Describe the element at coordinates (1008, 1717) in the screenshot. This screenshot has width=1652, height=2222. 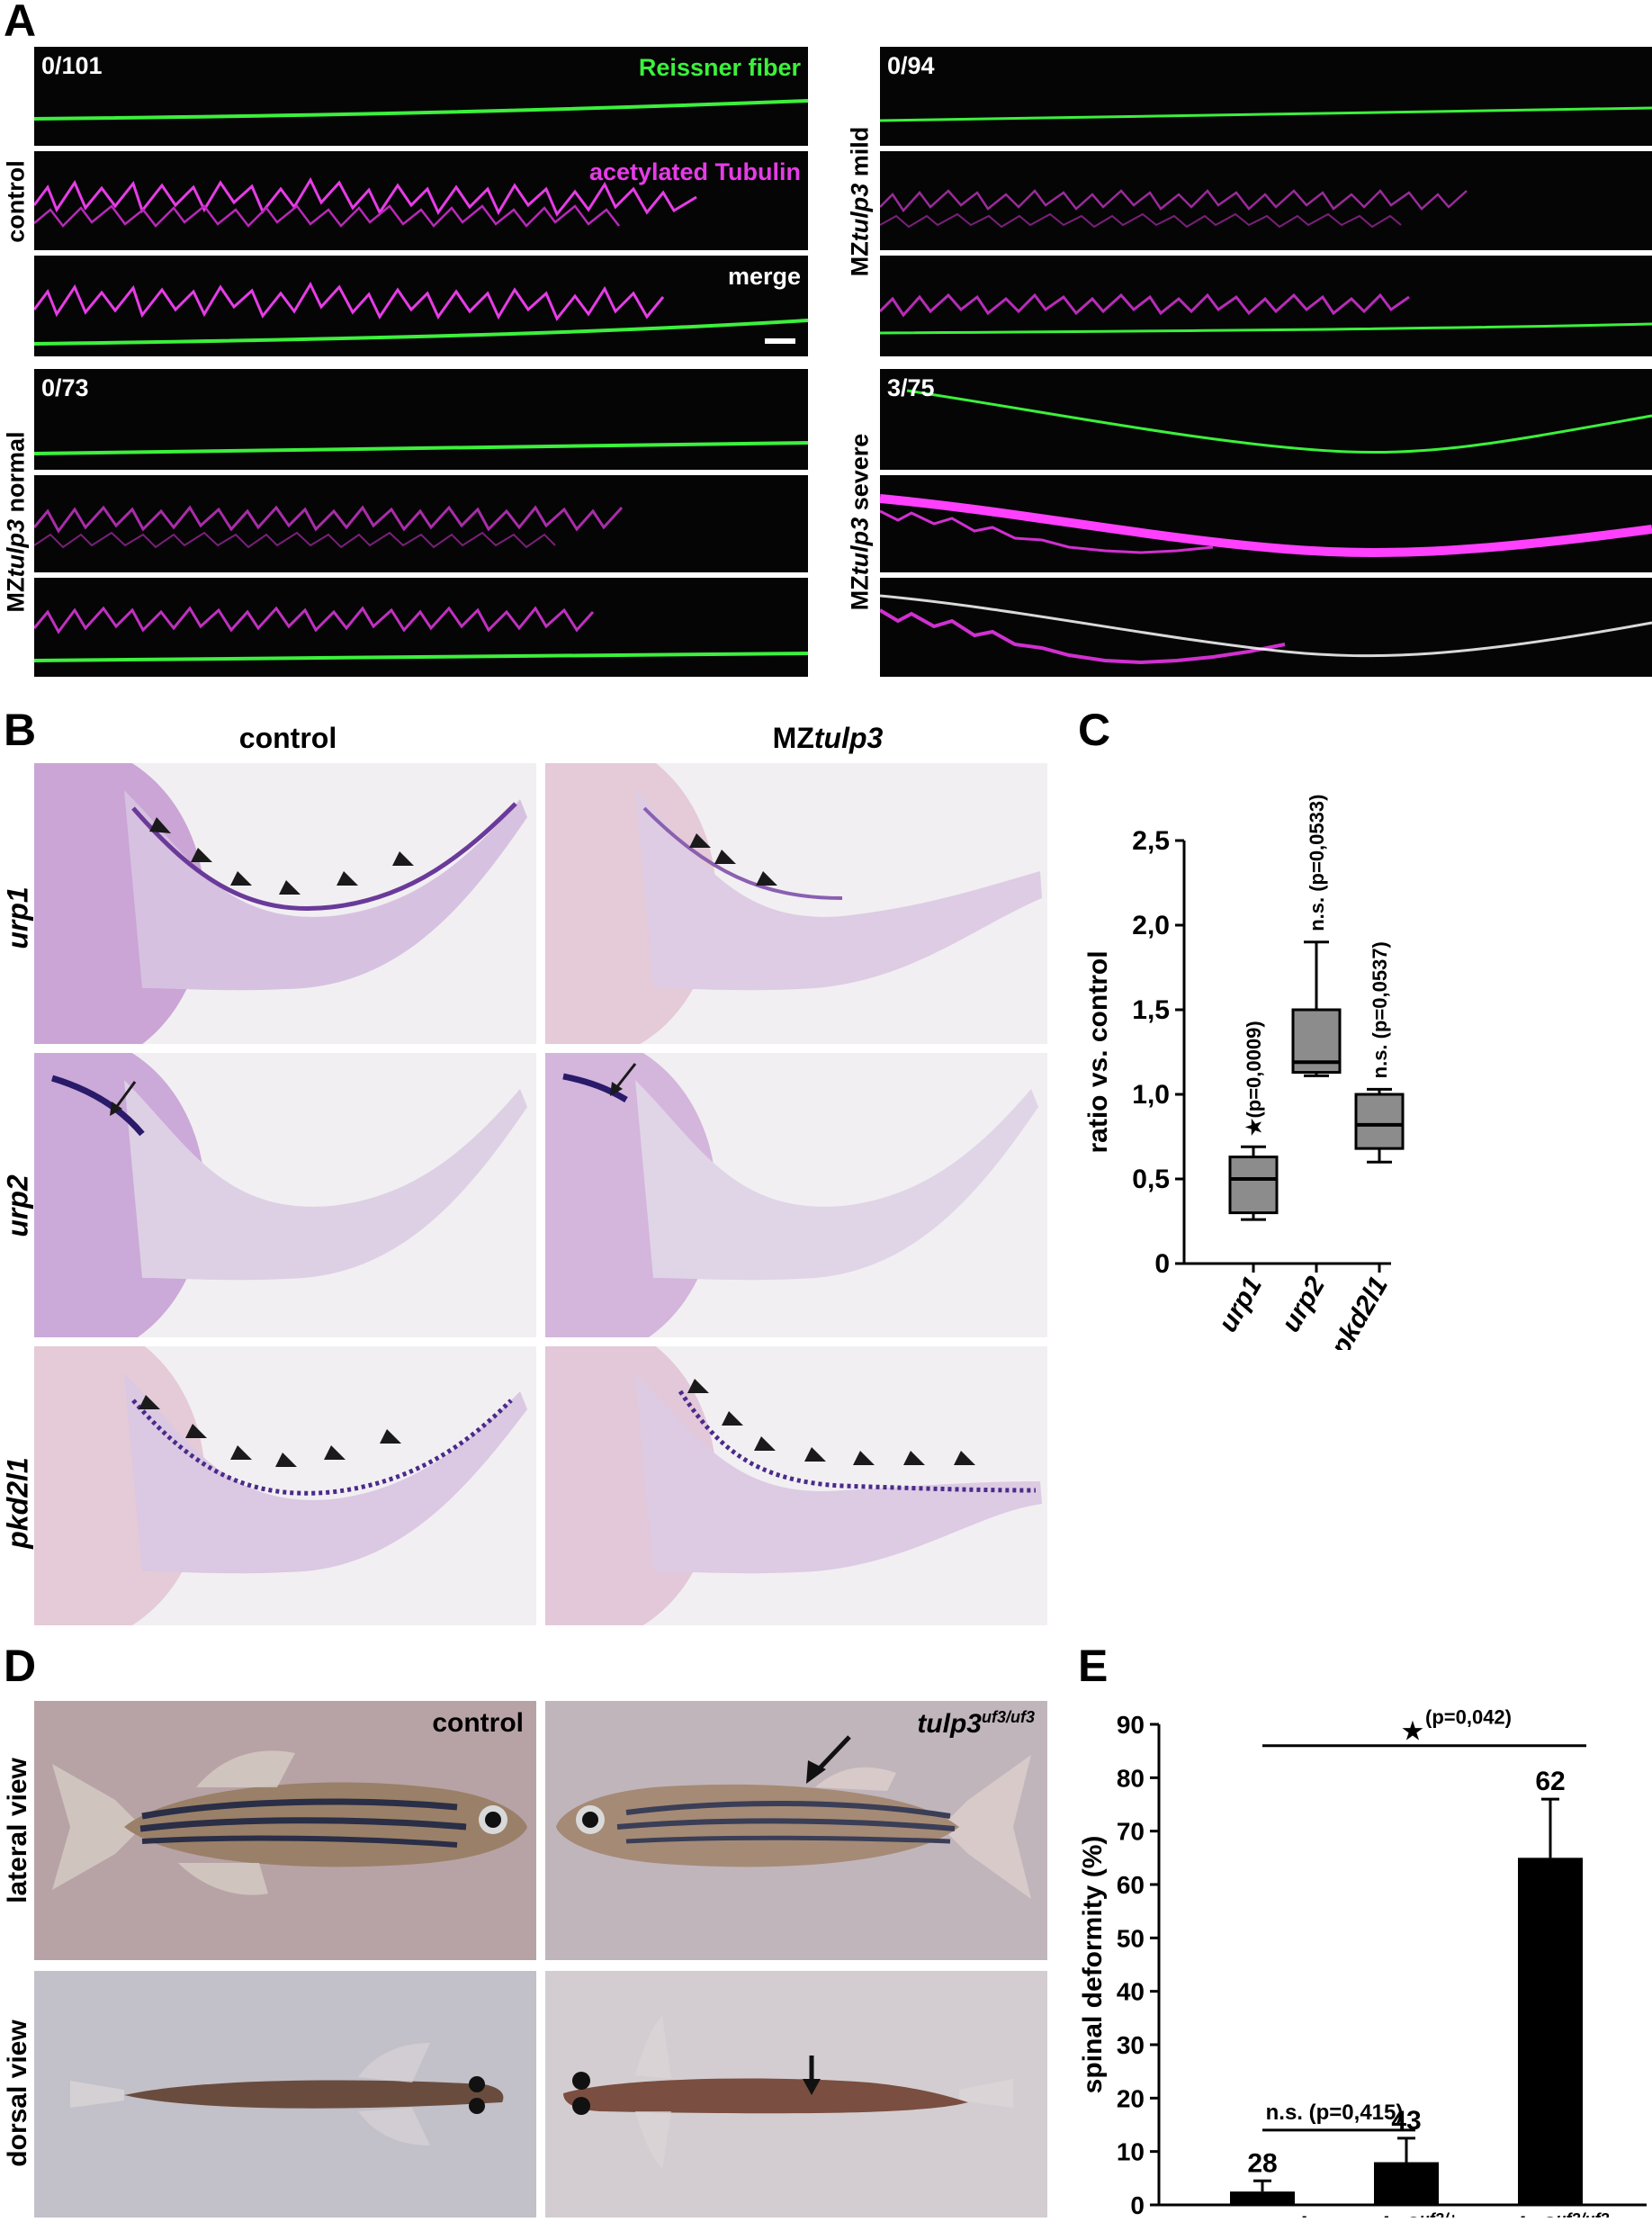
I see `label-mutant-allele: uf3/uf3` at that location.